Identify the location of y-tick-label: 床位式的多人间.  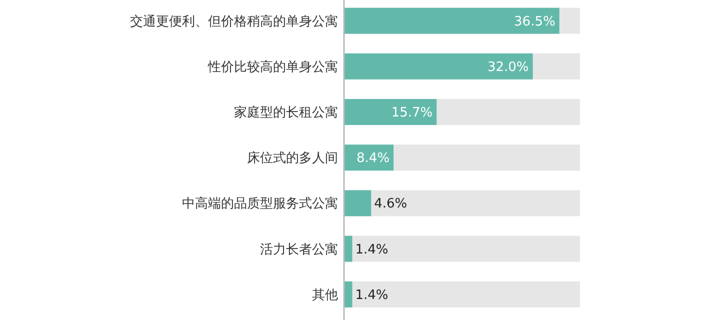
(292, 158).